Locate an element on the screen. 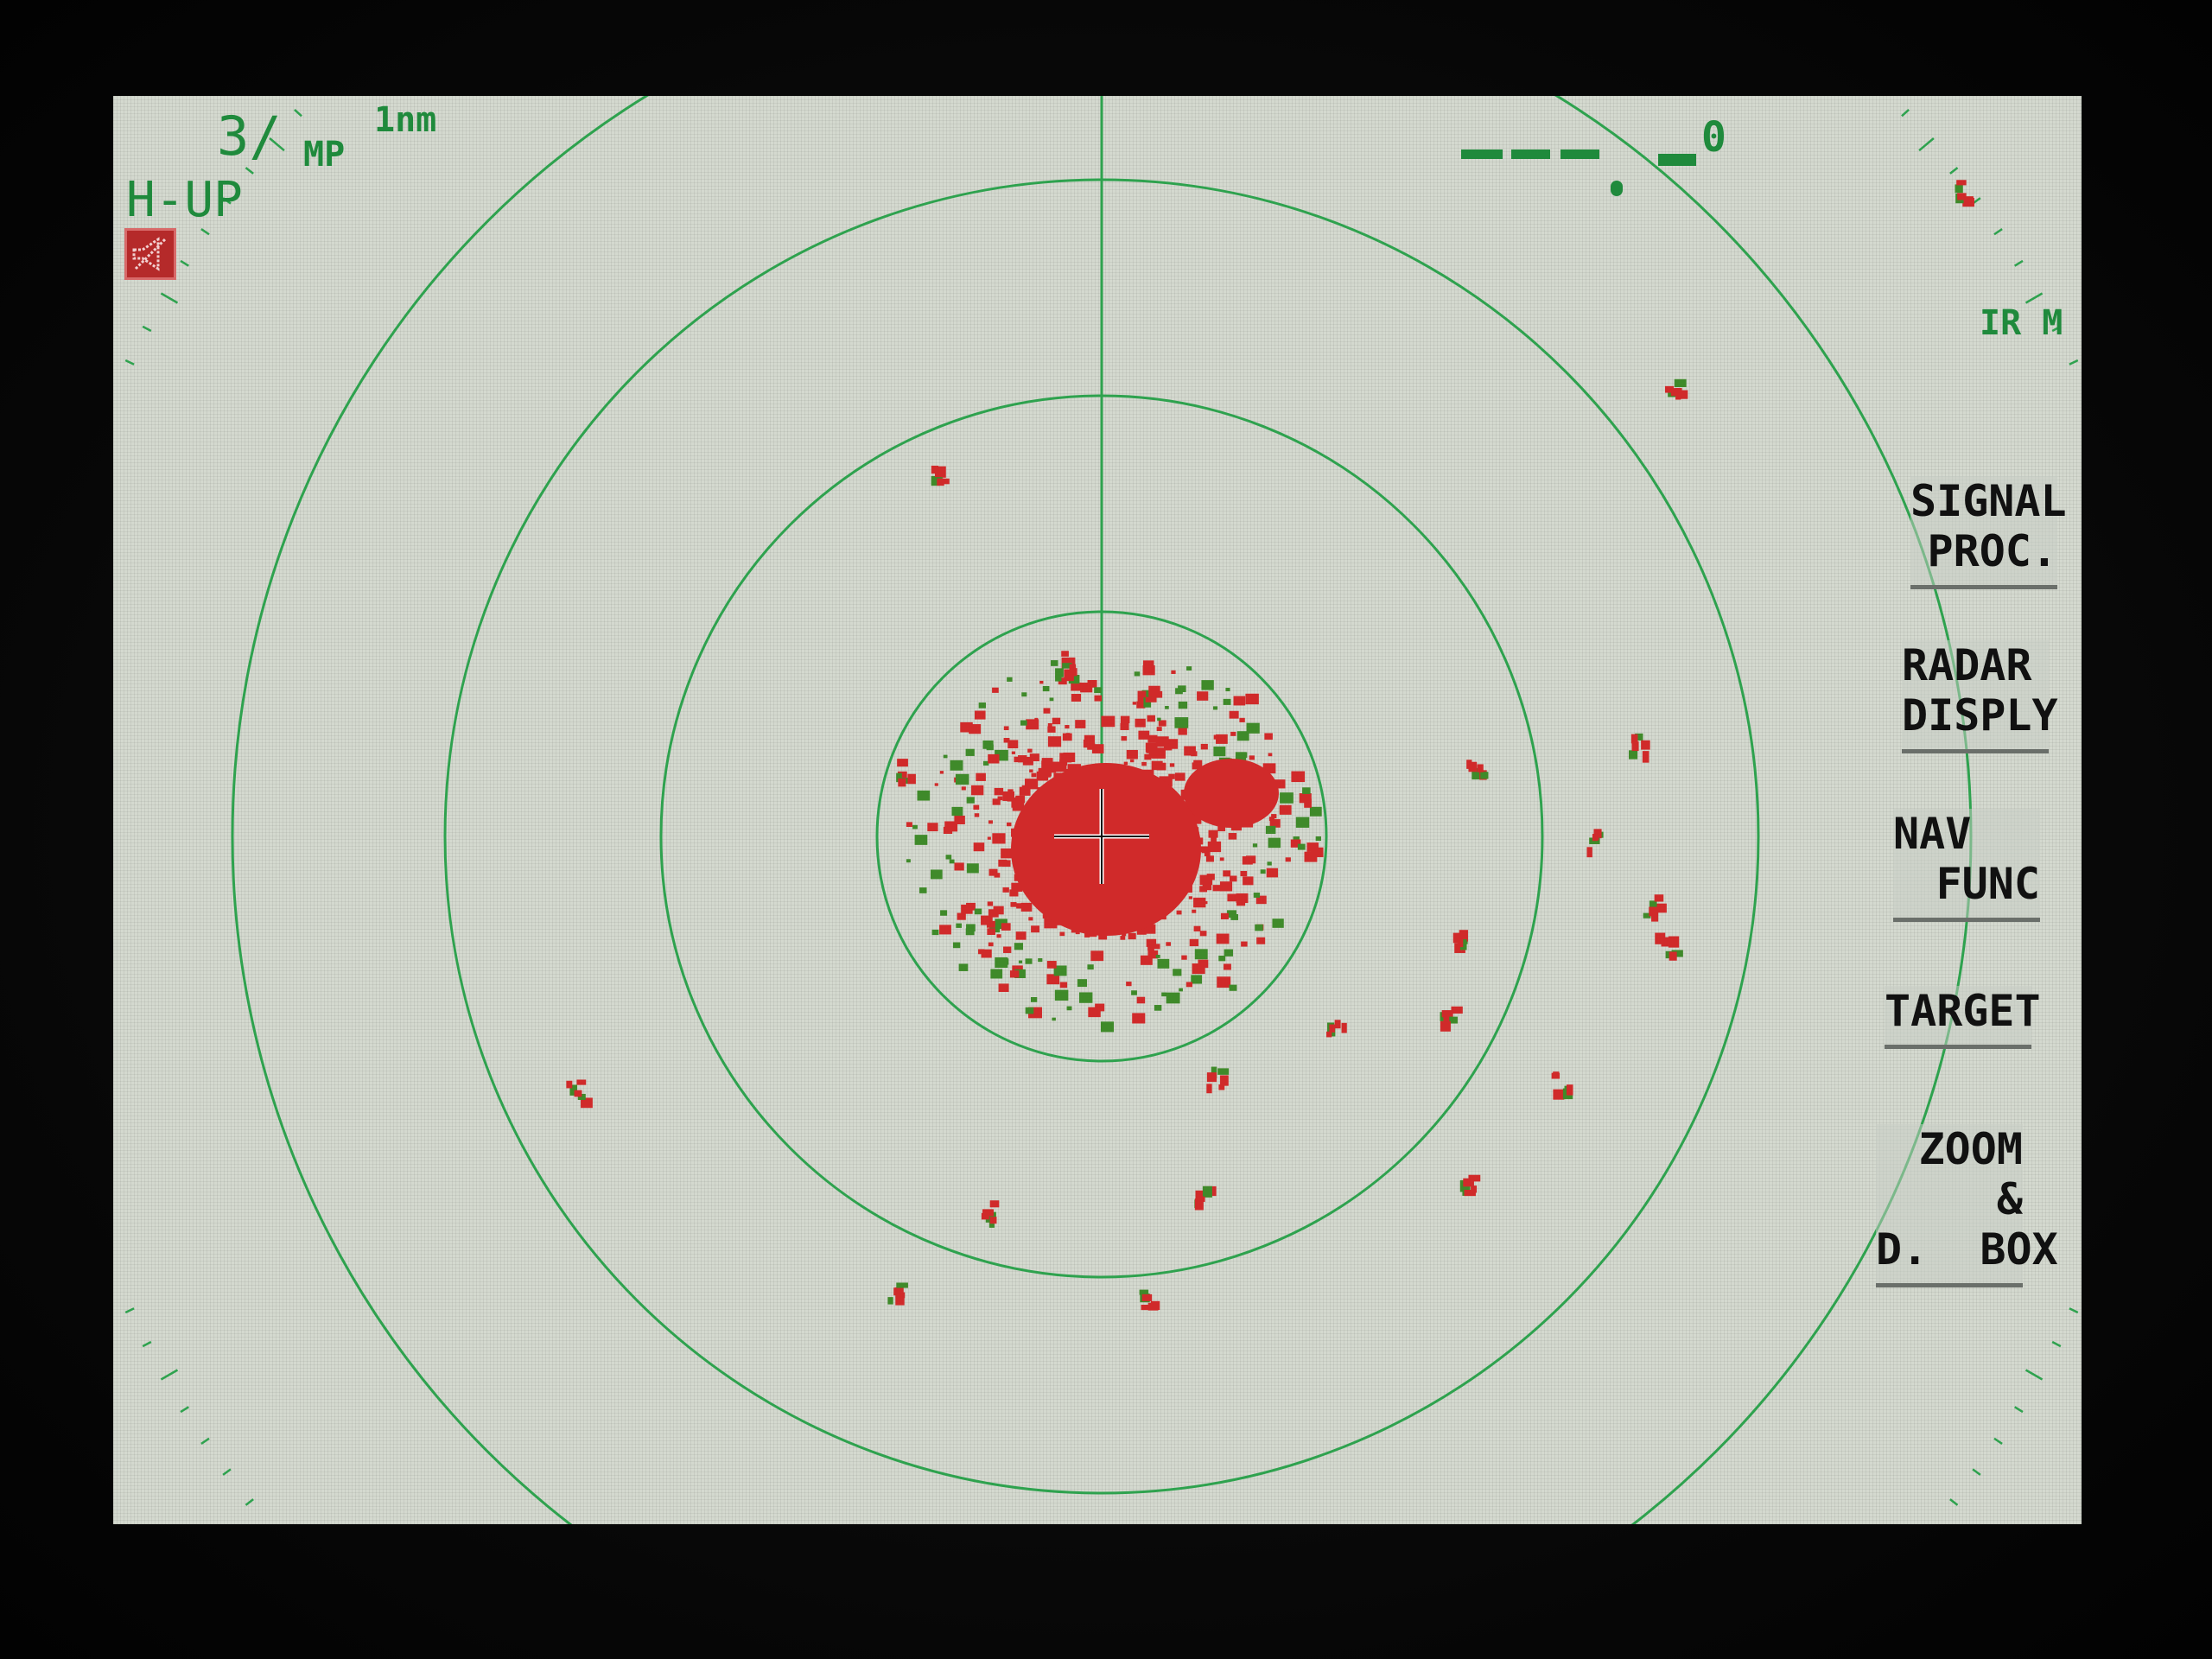  range-index: 3/ is located at coordinates (249, 136).